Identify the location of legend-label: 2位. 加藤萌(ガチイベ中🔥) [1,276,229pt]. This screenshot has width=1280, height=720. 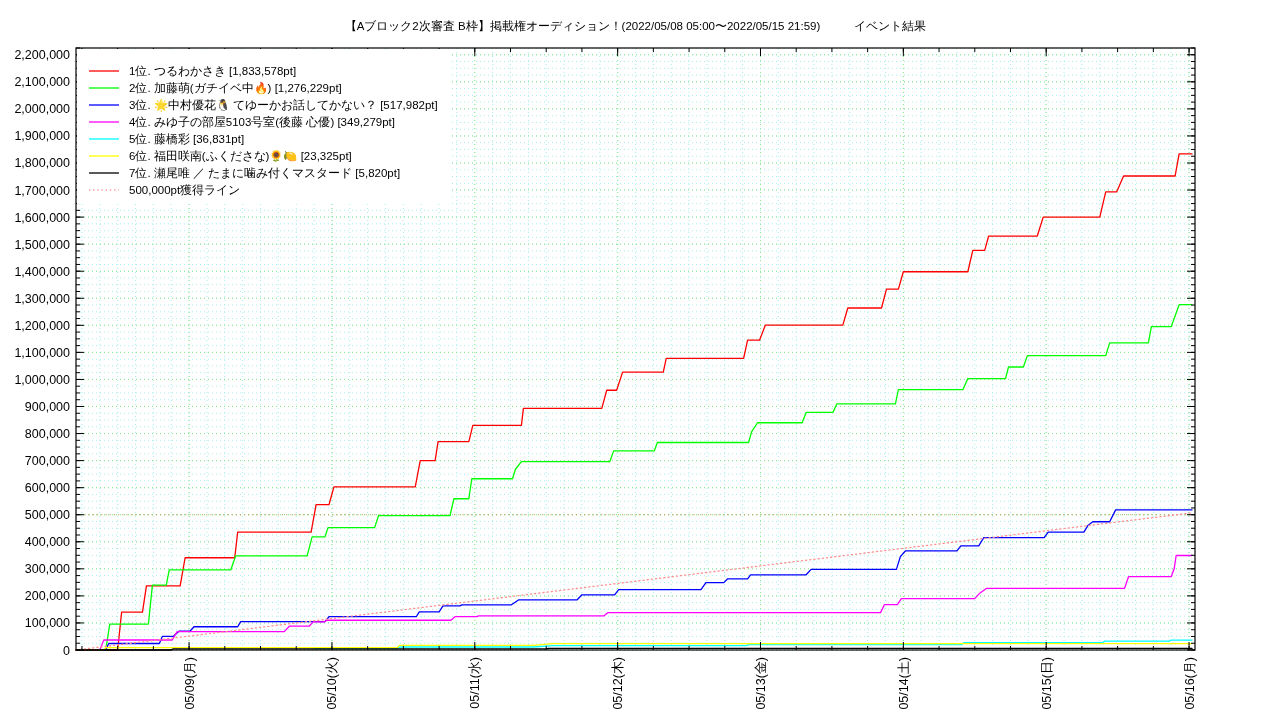
(235, 88).